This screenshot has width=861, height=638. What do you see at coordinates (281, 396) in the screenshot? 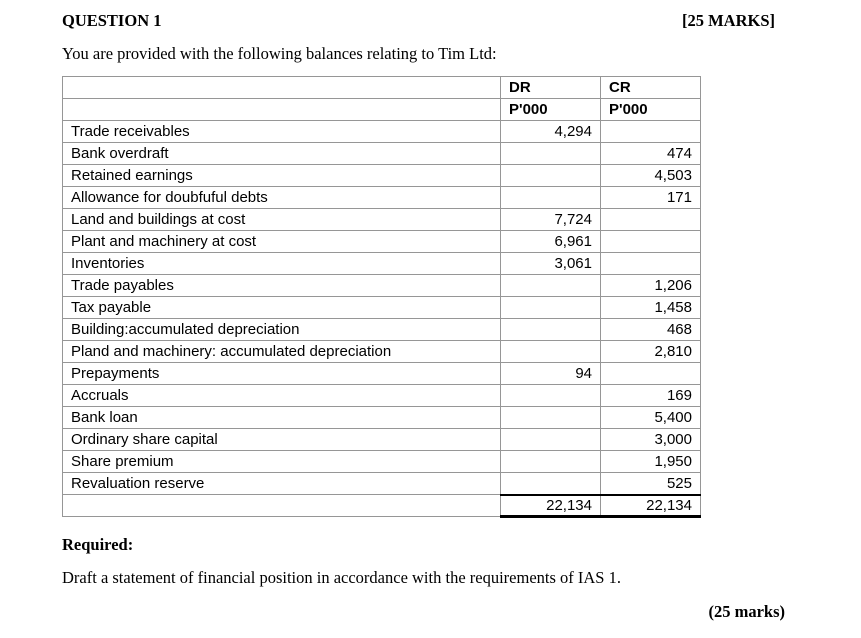
I see `account-label: Accruals` at bounding box center [281, 396].